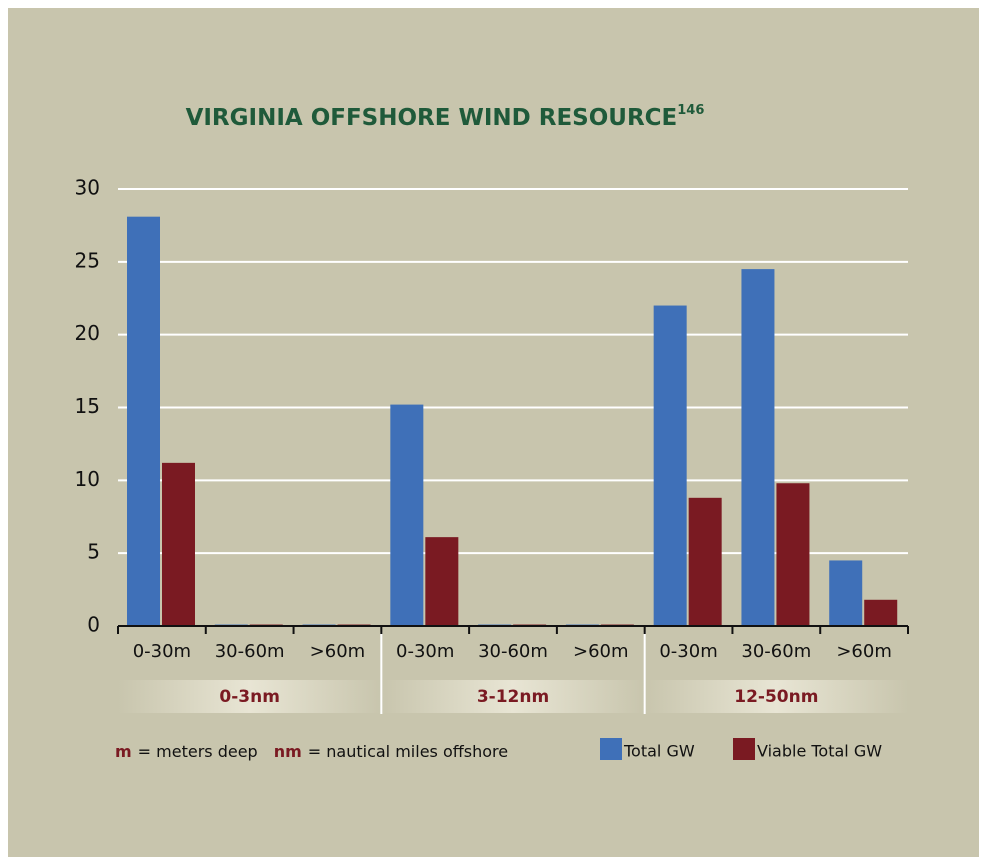  I want to click on note: nm = nautical miles offshore, so click(391, 751).